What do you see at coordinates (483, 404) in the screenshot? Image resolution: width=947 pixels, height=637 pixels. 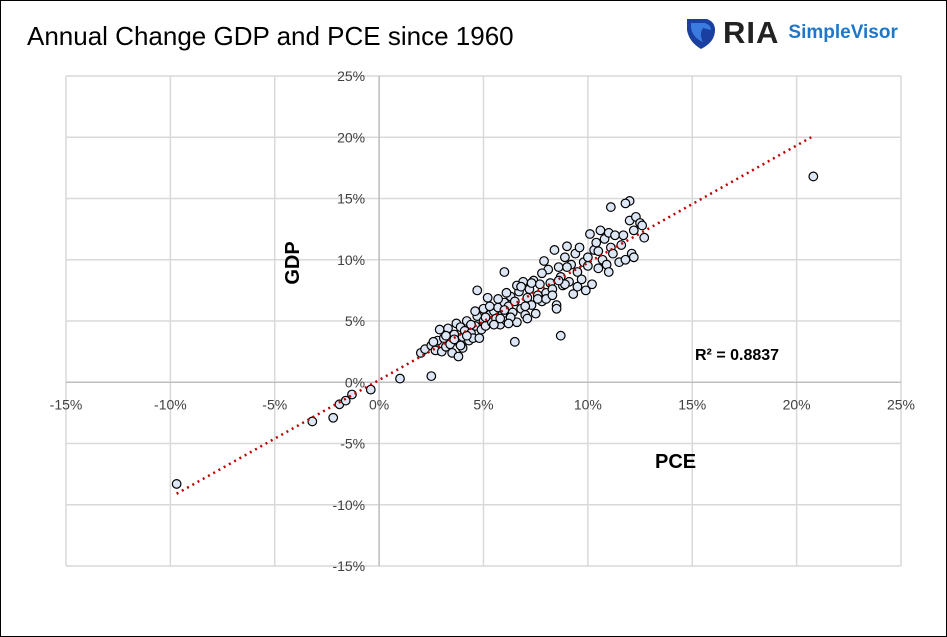 I see `x-tick-label: 5%` at bounding box center [483, 404].